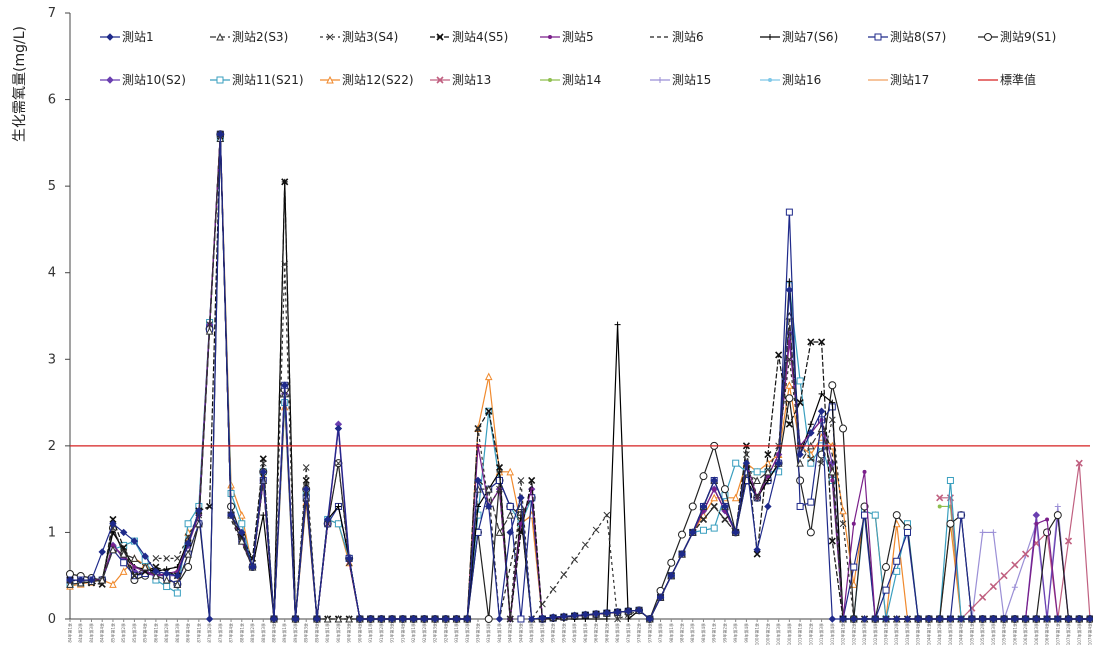 Image resolution: width=1093 pixels, height=658 pixels. I want to click on x-tick-label: 88年第2季, so click(252, 633).